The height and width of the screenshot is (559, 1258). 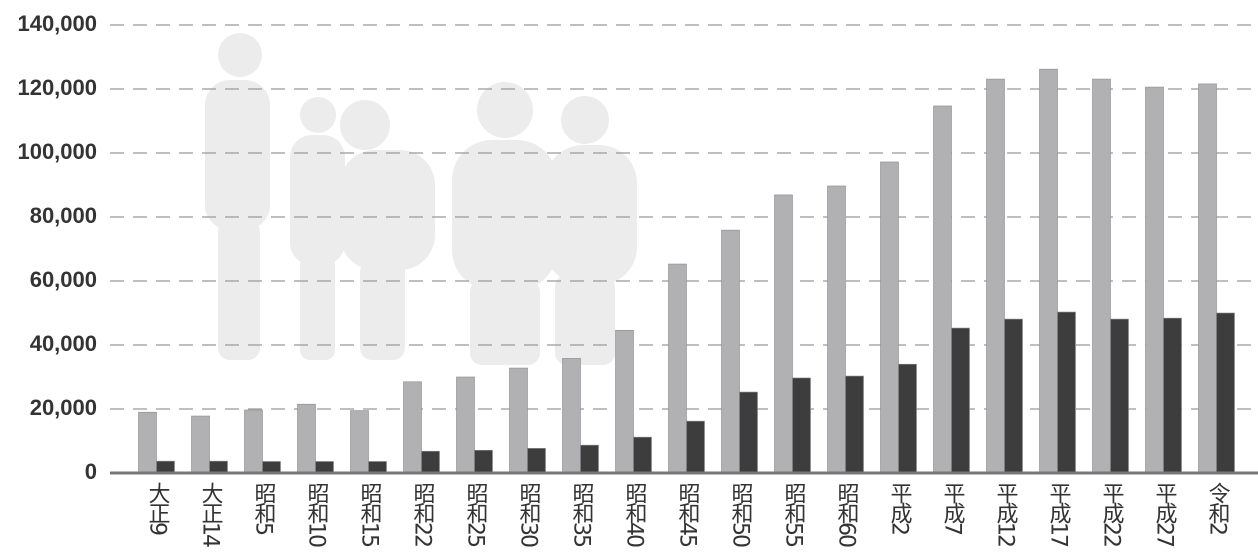 What do you see at coordinates (634, 514) in the screenshot?
I see `x-tick-label: 昭和40` at bounding box center [634, 514].